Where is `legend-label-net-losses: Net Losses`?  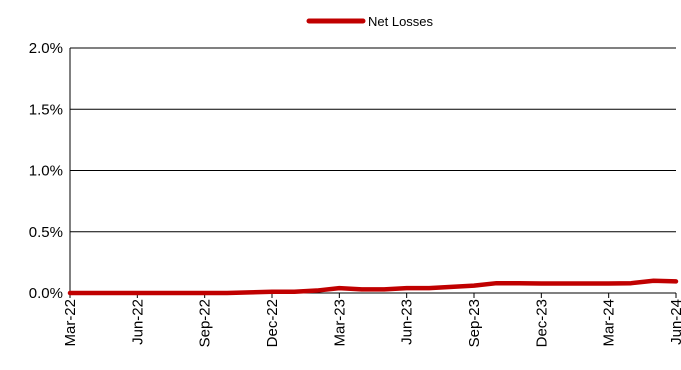
legend-label-net-losses: Net Losses is located at coordinates (401, 21).